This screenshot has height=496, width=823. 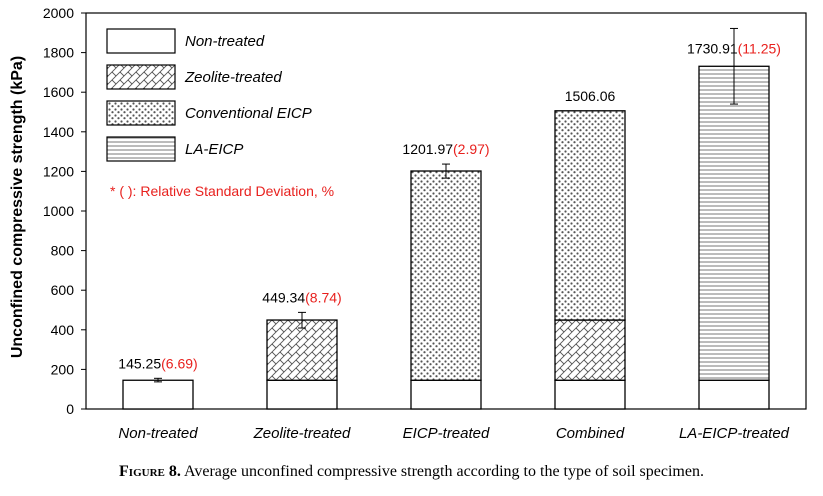 What do you see at coordinates (157, 363) in the screenshot?
I see `value-label: 145.25(6.69)` at bounding box center [157, 363].